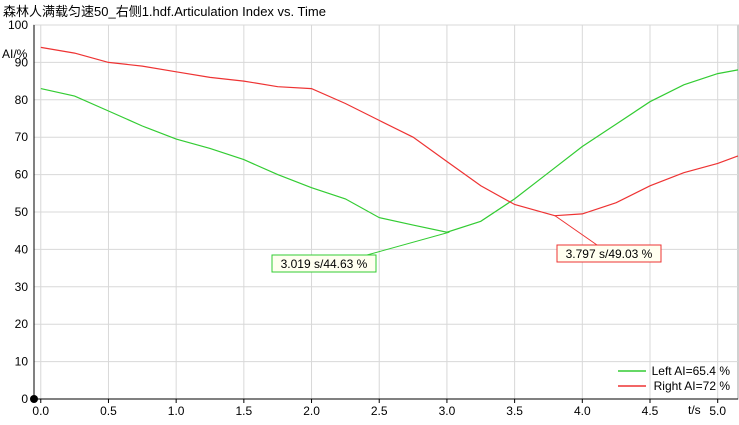 The image size is (739, 425). I want to click on x-tick-label: 2.5, so click(379, 411).